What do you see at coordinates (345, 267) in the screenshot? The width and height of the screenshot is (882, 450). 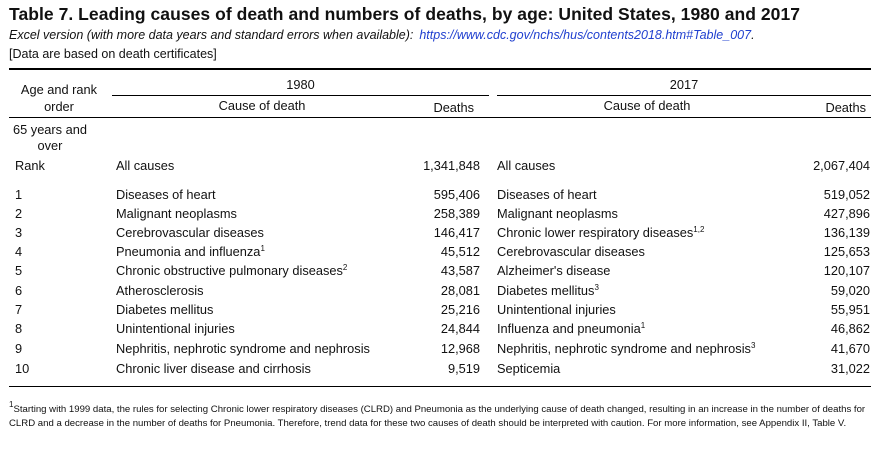 I see `cause-1980-footnote-ref: 2` at bounding box center [345, 267].